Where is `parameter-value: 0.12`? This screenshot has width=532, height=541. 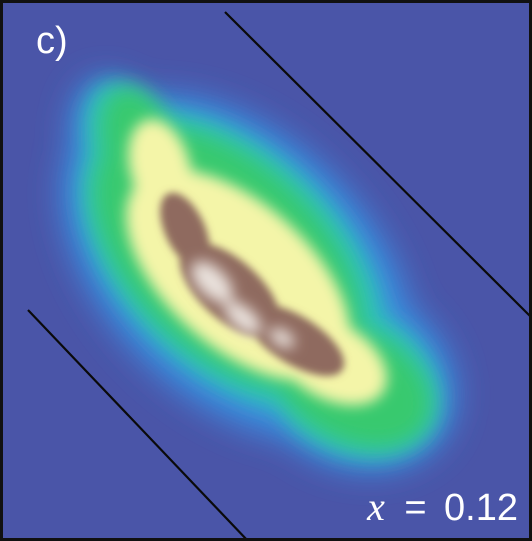
parameter-value: 0.12 is located at coordinates (481, 508).